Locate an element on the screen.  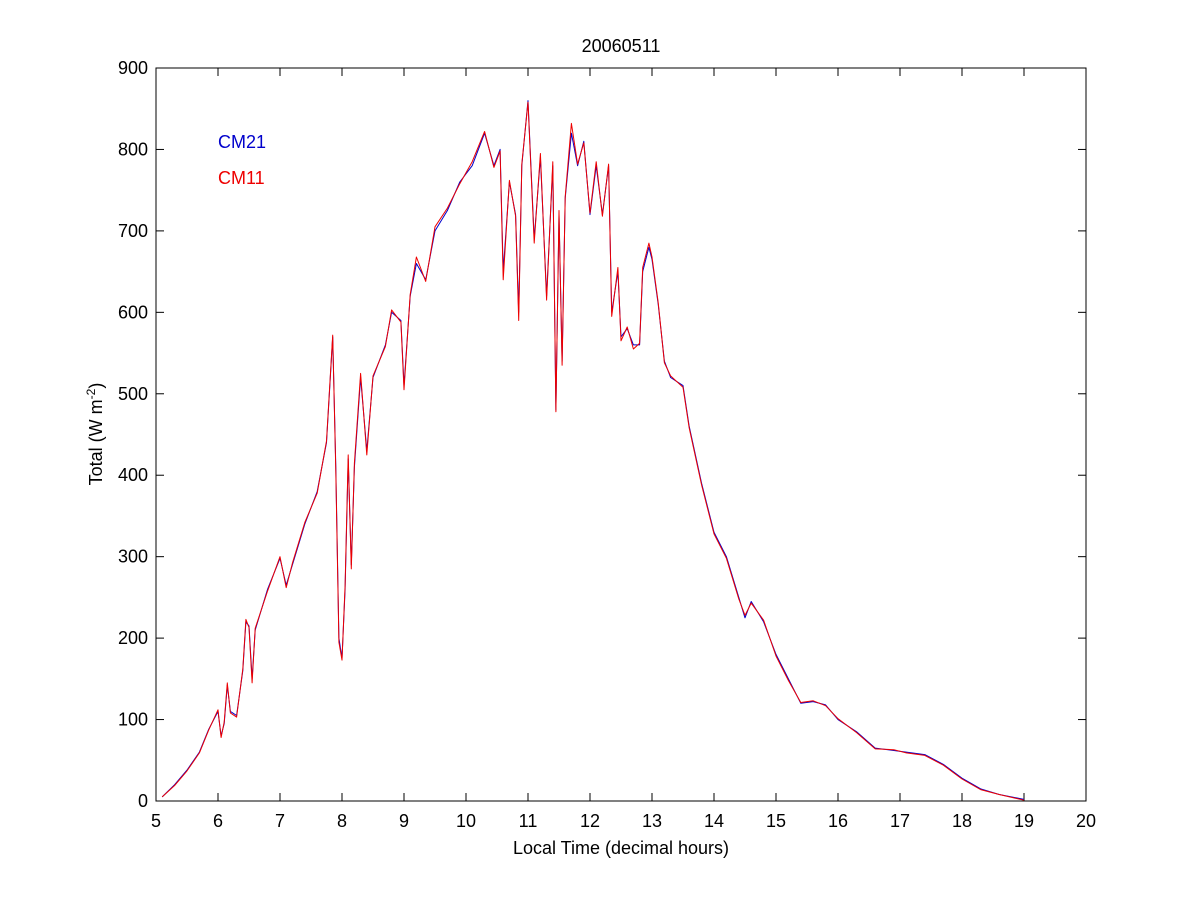
legend-label-cm21: CM21 is located at coordinates (242, 142).